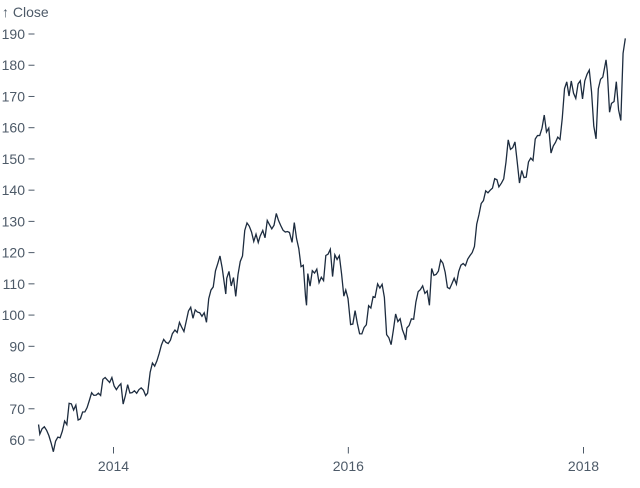 The height and width of the screenshot is (488, 640). What do you see at coordinates (14, 128) in the screenshot?
I see `y-tick-label: 160` at bounding box center [14, 128].